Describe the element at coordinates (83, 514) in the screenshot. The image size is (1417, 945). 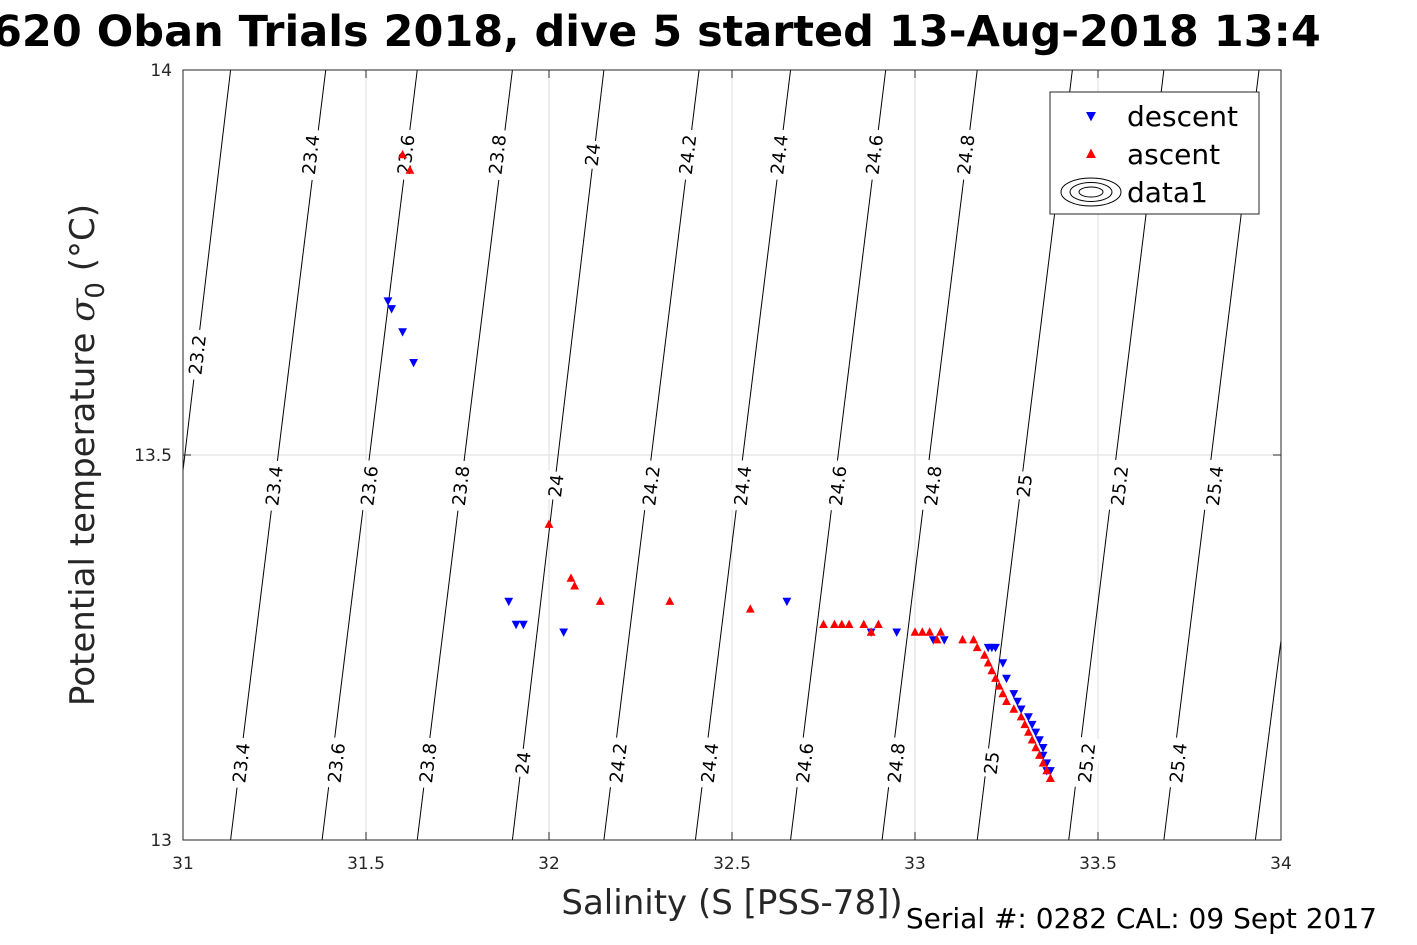
I see `y-axis-label-main: Potential temperature` at that location.